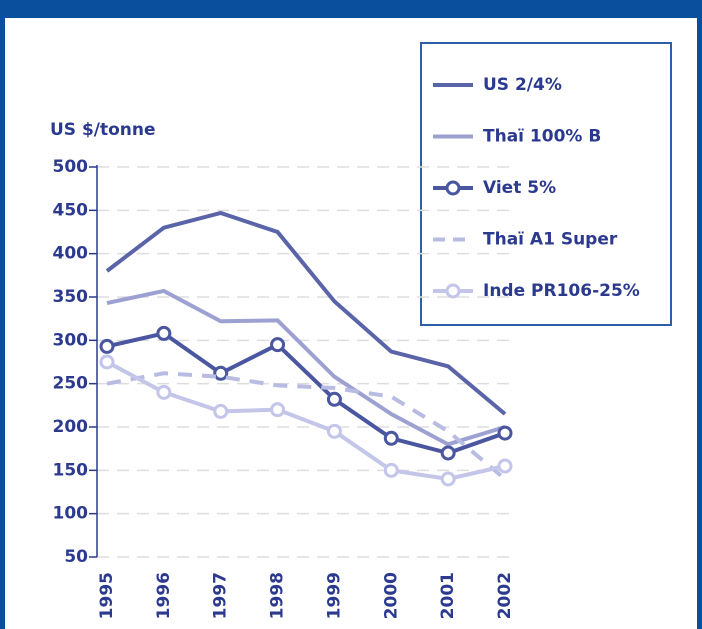 Image resolution: width=702 pixels, height=629 pixels. What do you see at coordinates (76, 557) in the screenshot?
I see `y-tick-label: 50` at bounding box center [76, 557].